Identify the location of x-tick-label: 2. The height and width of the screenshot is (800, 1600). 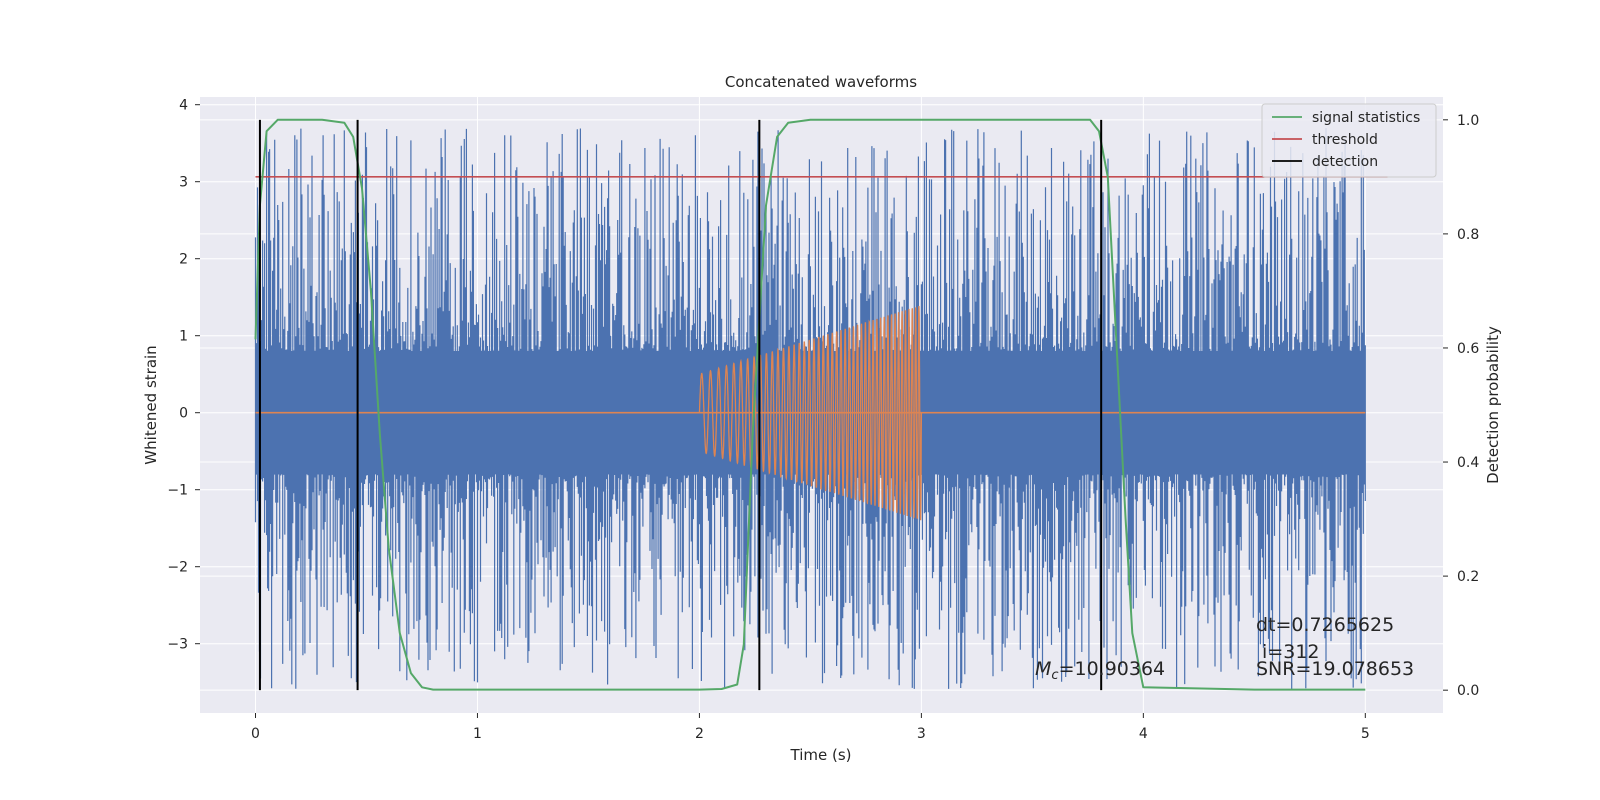
(699, 734).